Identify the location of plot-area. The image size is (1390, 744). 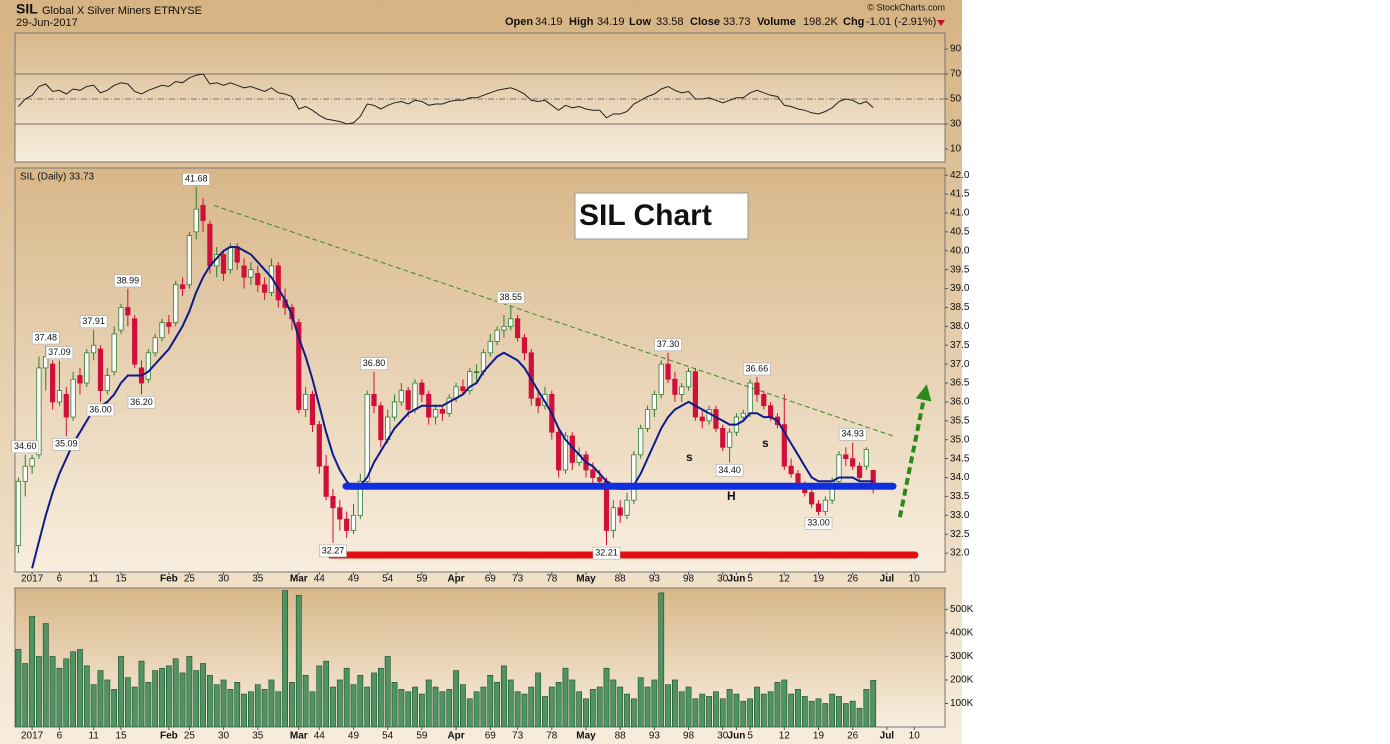
(480, 99).